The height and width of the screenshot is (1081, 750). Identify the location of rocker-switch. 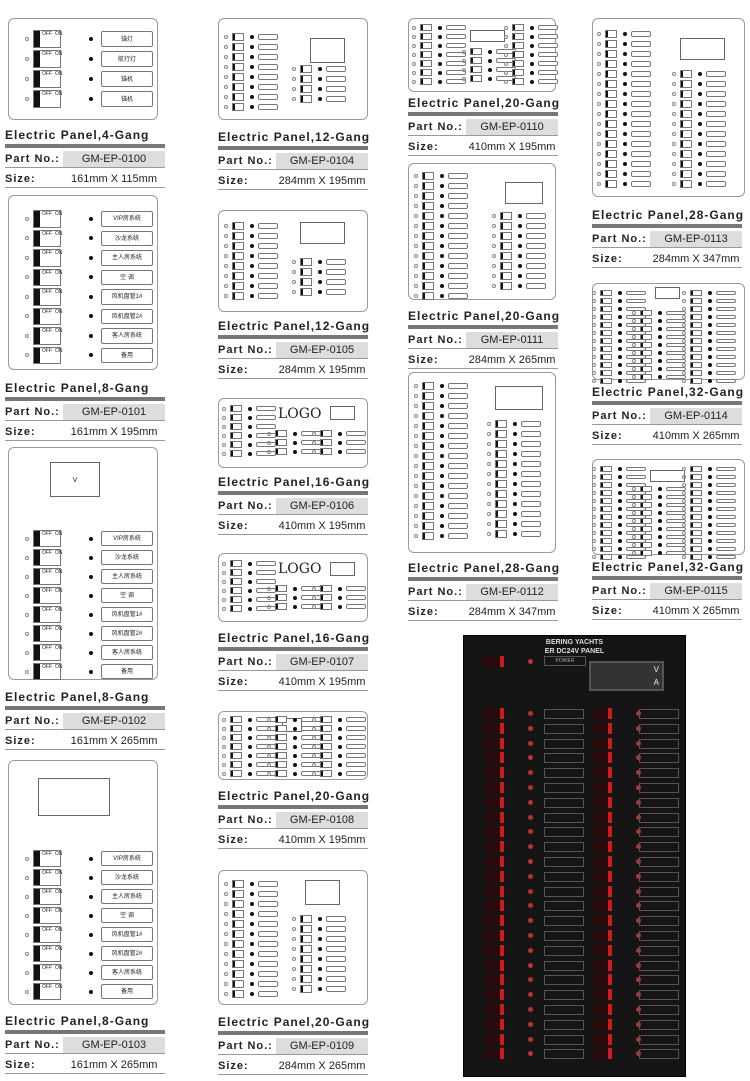
(602, 773).